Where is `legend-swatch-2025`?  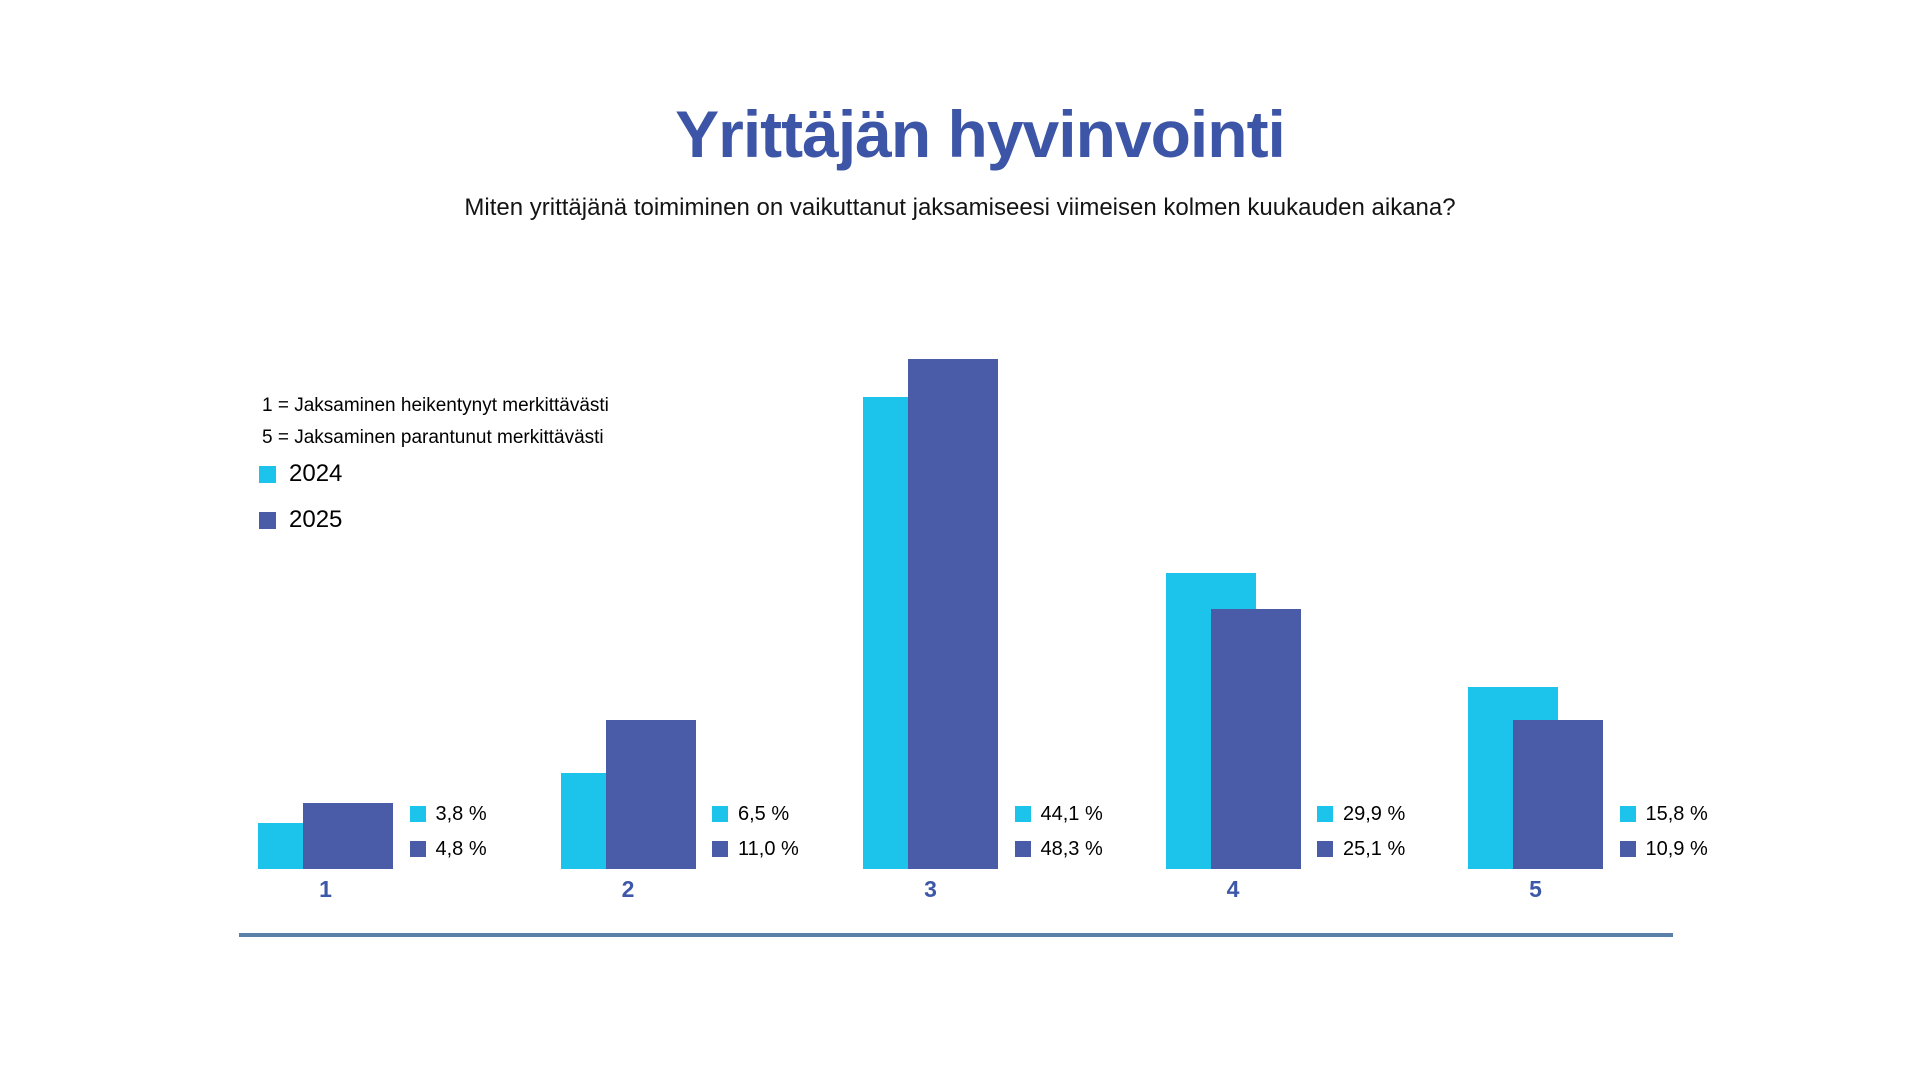
legend-swatch-2025 is located at coordinates (267, 520).